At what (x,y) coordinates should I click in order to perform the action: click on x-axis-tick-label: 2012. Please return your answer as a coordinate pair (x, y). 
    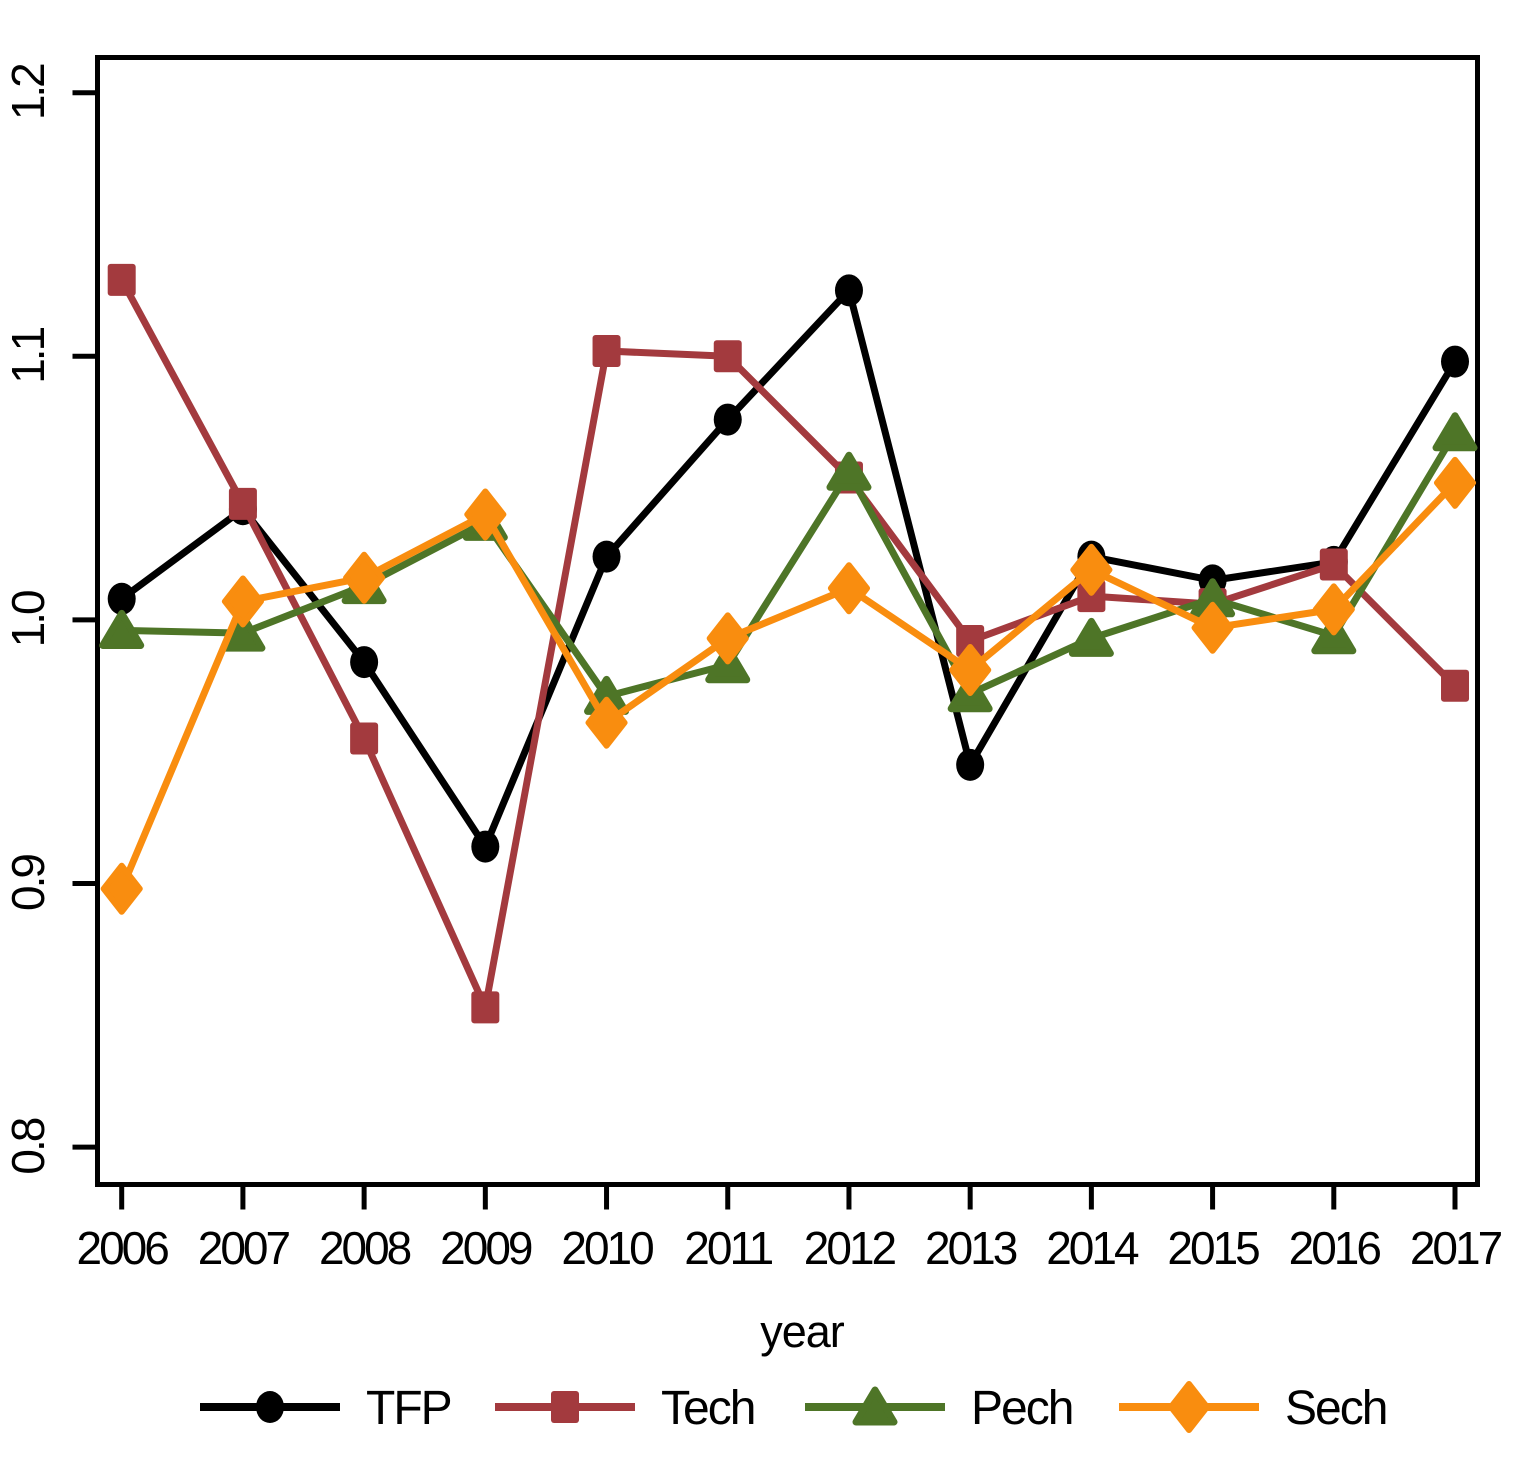
    Looking at the image, I should click on (850, 1248).